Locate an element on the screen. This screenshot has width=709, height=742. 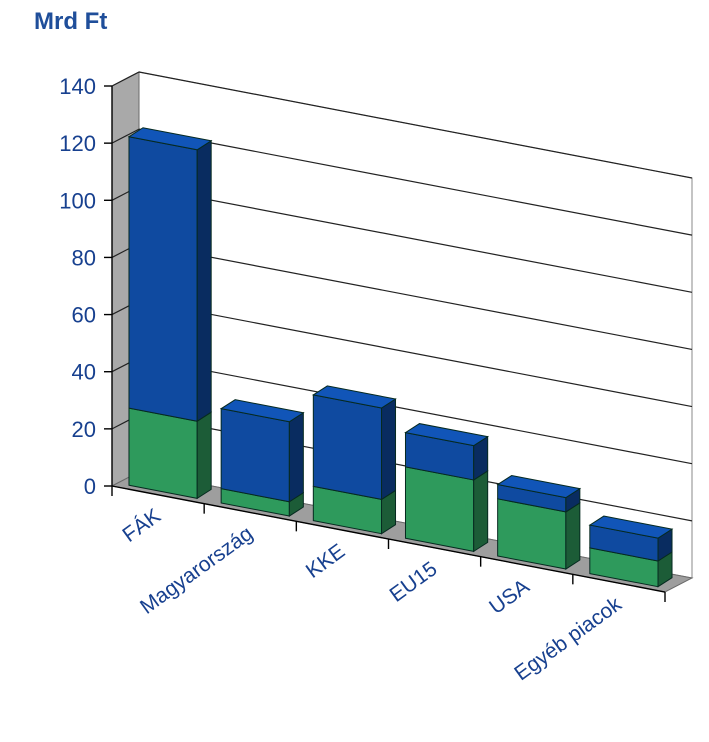
y-axis: 0 20 40 60 80 100 120 140 is located at coordinates (86, 286).